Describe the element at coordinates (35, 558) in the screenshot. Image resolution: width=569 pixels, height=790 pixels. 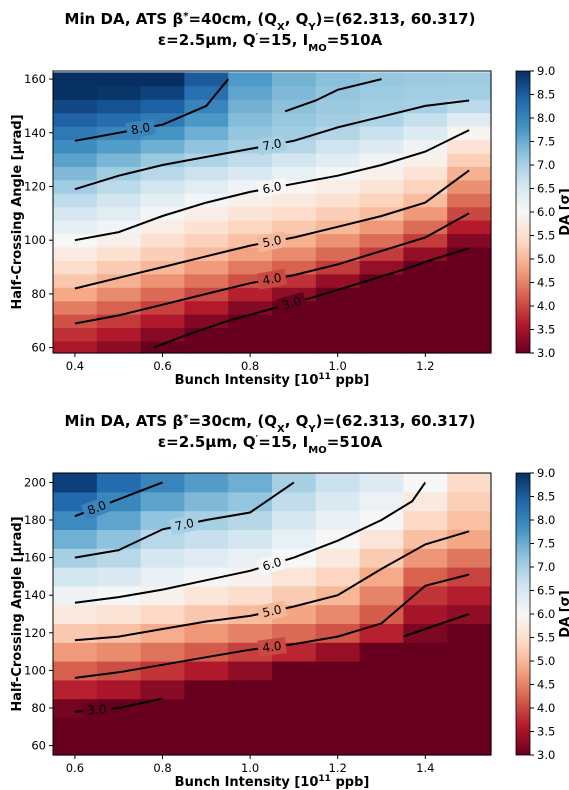
I see `y-tick-label: 160` at that location.